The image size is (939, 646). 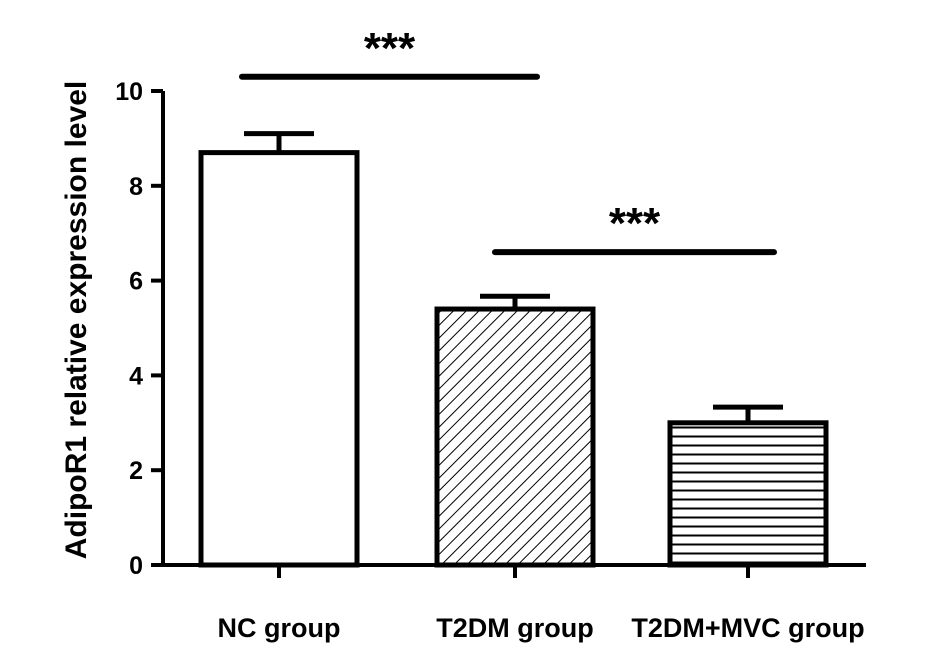 I want to click on y-tick-label: 4, so click(x=136, y=376).